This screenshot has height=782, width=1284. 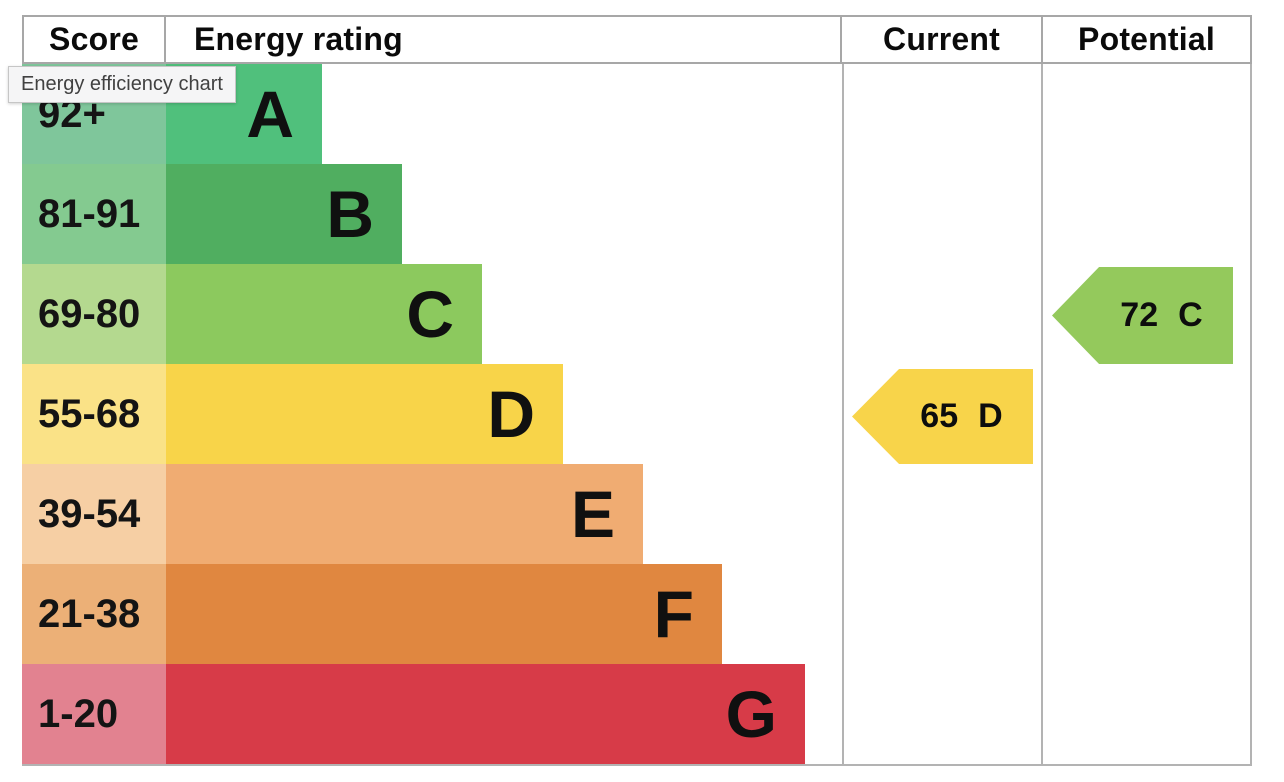 I want to click on band-bar-f: F, so click(x=444, y=614).